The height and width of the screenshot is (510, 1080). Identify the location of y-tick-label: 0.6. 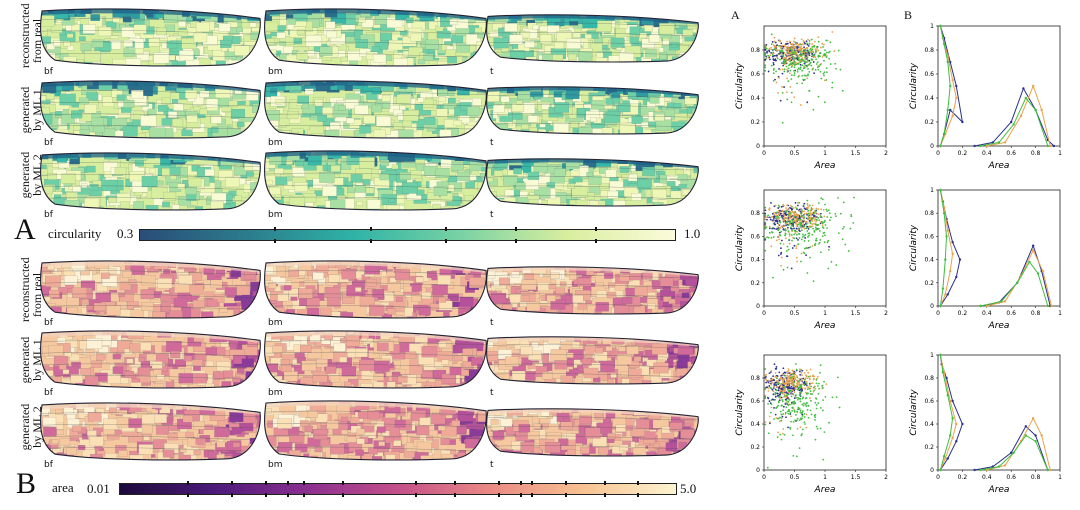
(929, 74).